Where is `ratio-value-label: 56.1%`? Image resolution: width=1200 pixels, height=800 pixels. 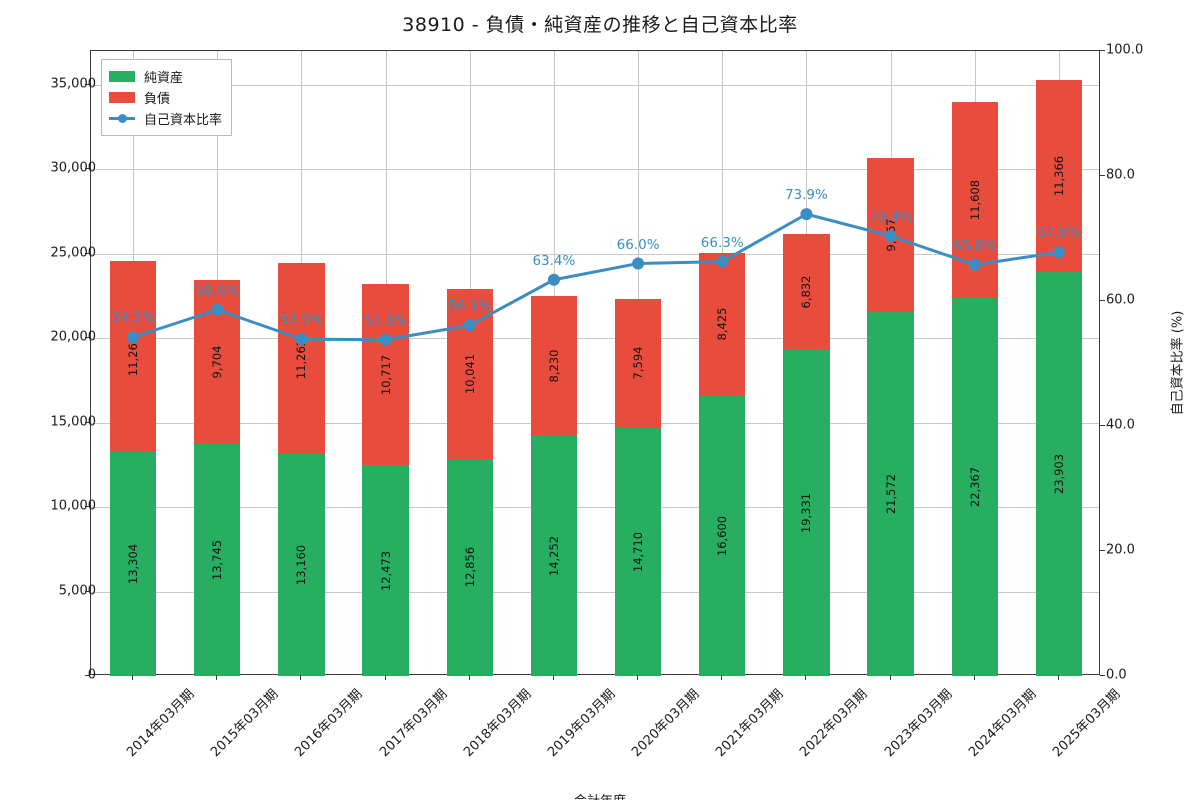
ratio-value-label: 56.1% is located at coordinates (470, 306).